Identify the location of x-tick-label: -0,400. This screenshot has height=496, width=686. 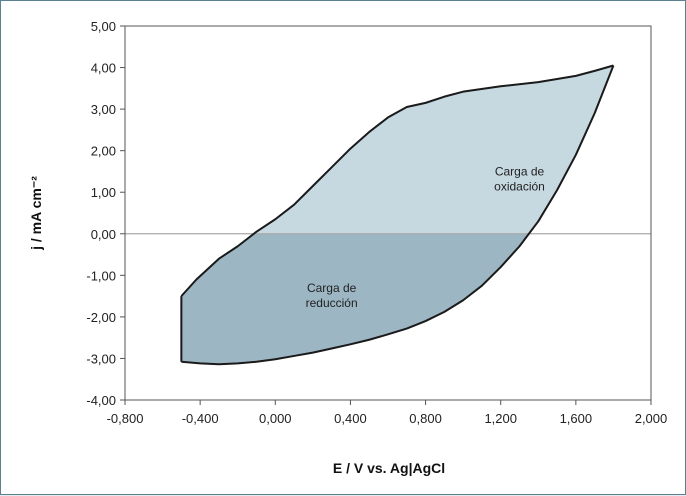
(200, 418).